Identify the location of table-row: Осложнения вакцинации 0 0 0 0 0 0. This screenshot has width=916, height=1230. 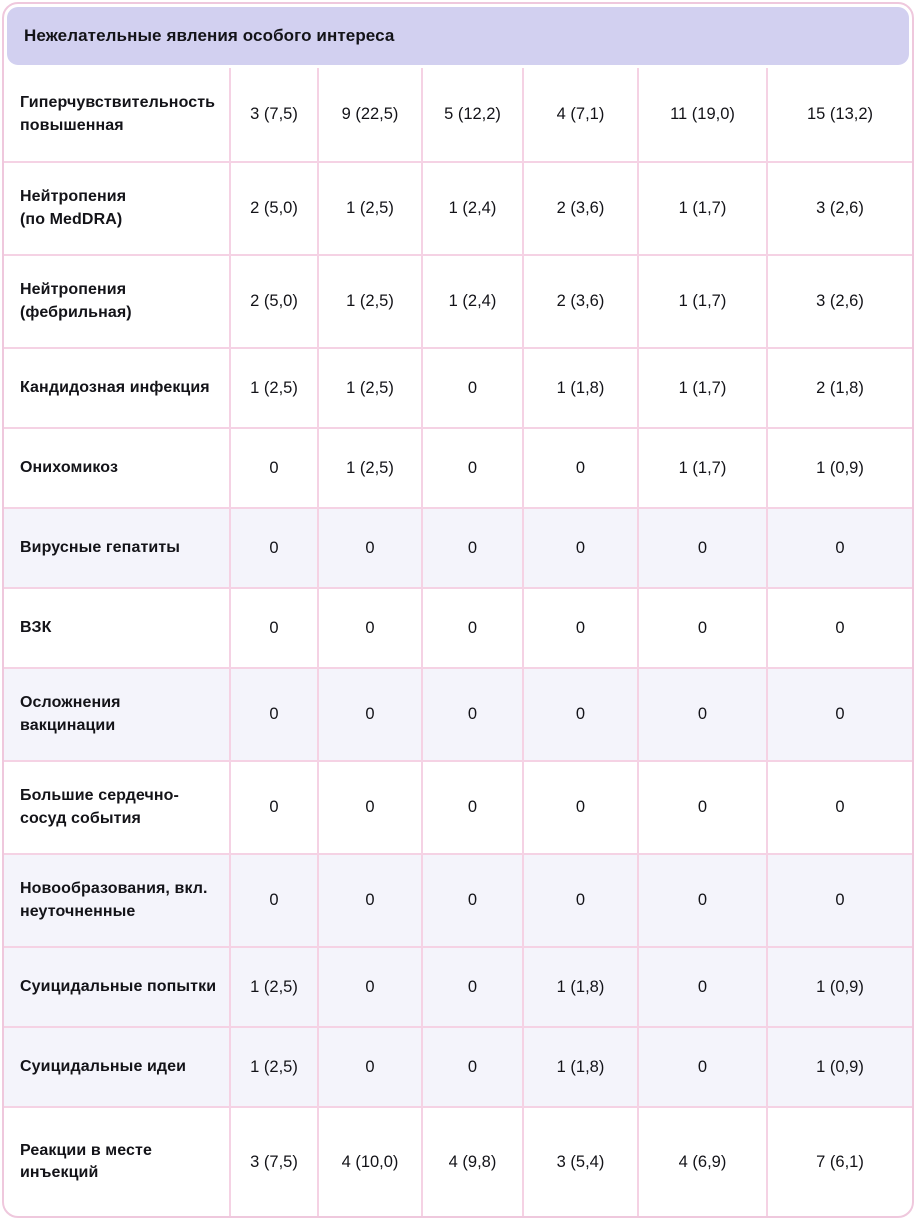
(458, 713).